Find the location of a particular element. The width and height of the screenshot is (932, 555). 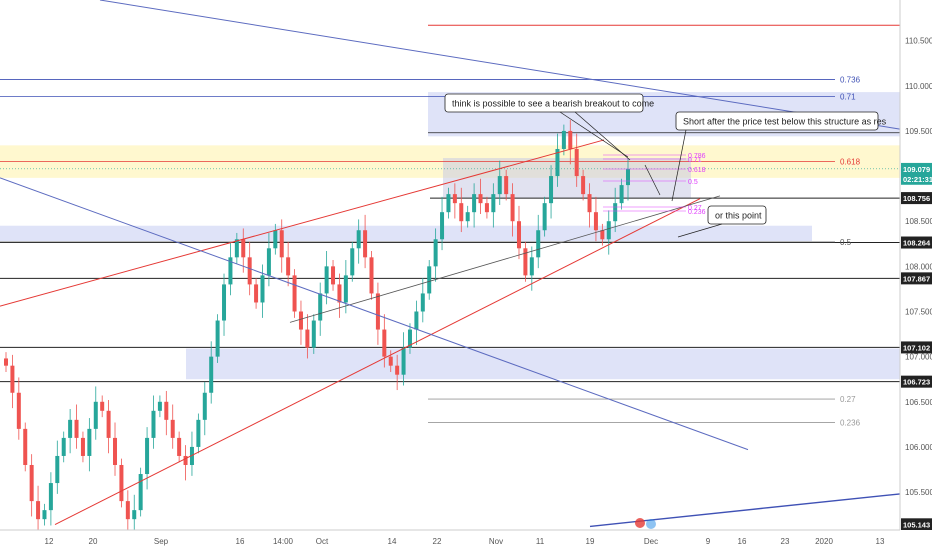

price-badge-label: 108.264 is located at coordinates (917, 243).